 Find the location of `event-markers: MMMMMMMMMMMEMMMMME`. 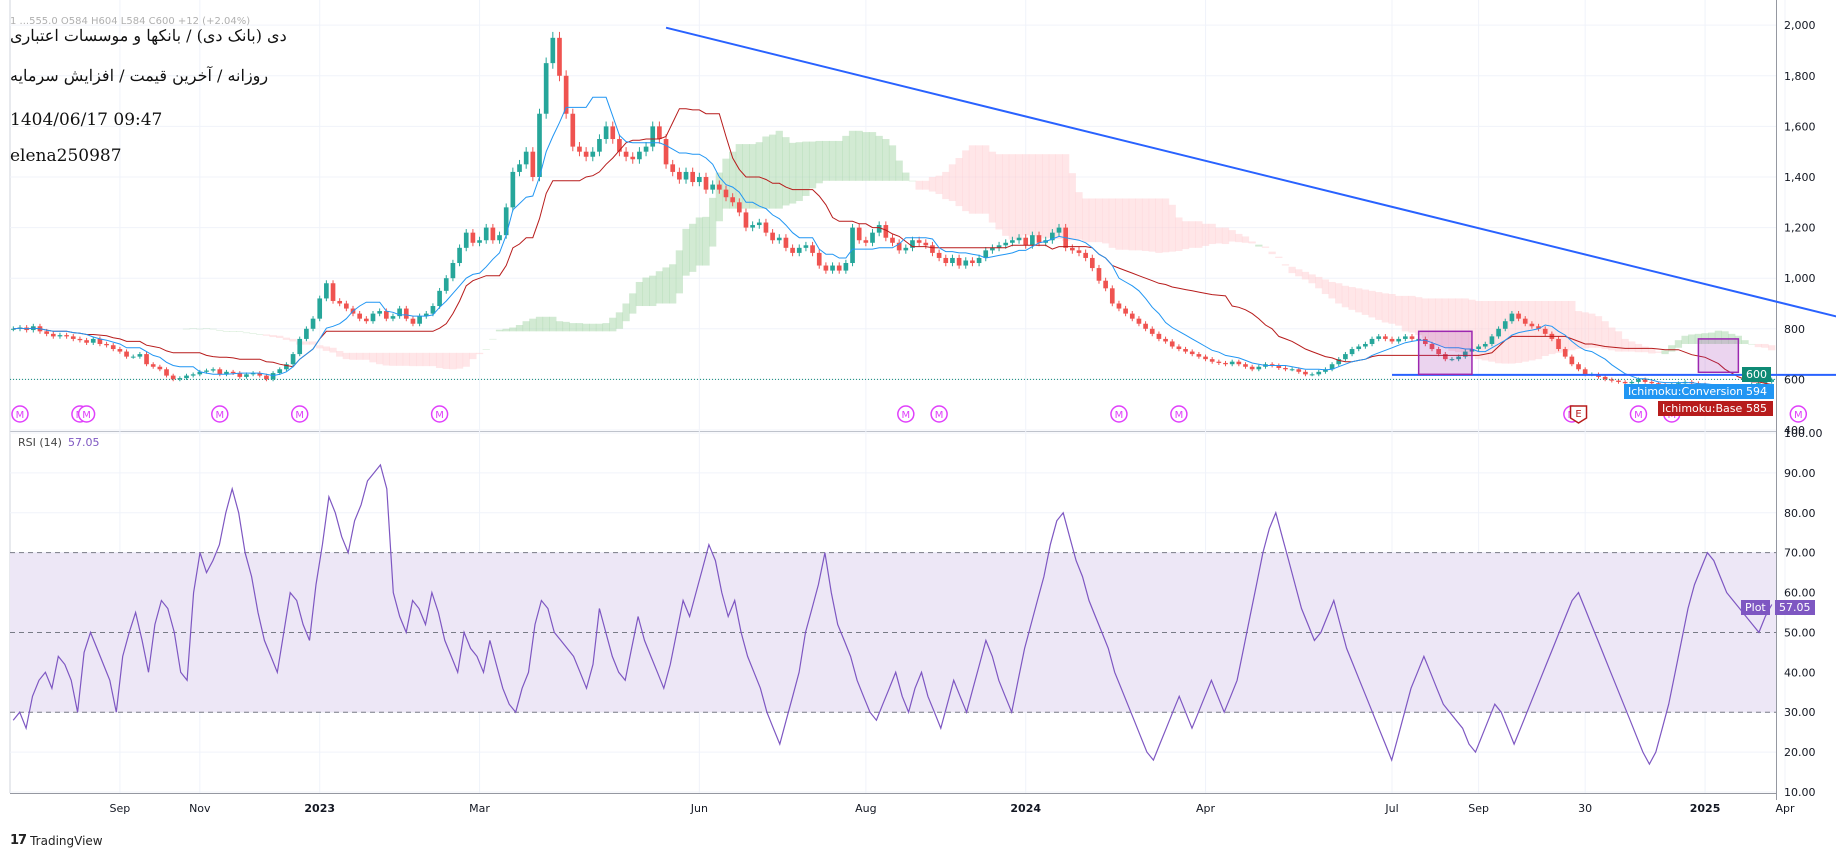

event-markers: MMMMMMMMMMMEMMMMME is located at coordinates (923, 414).